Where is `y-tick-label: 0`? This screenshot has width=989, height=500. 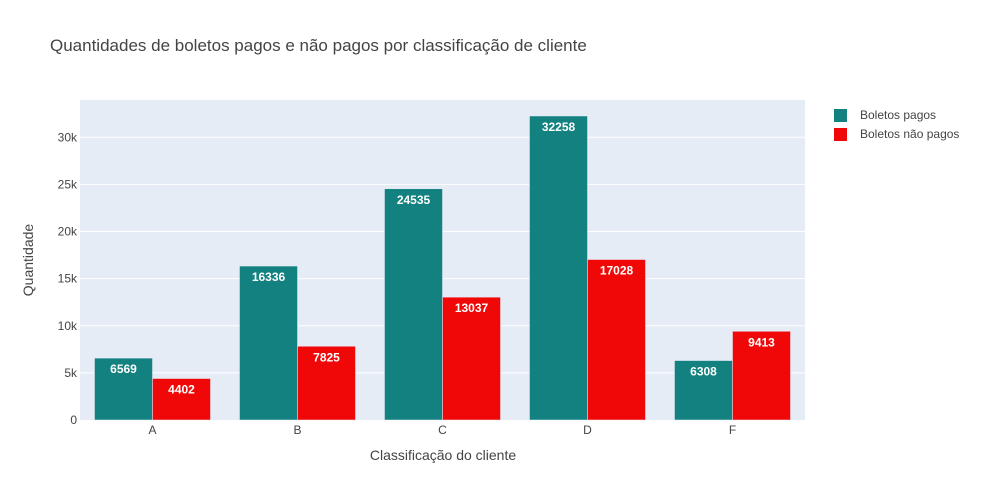 y-tick-label: 0 is located at coordinates (73, 420).